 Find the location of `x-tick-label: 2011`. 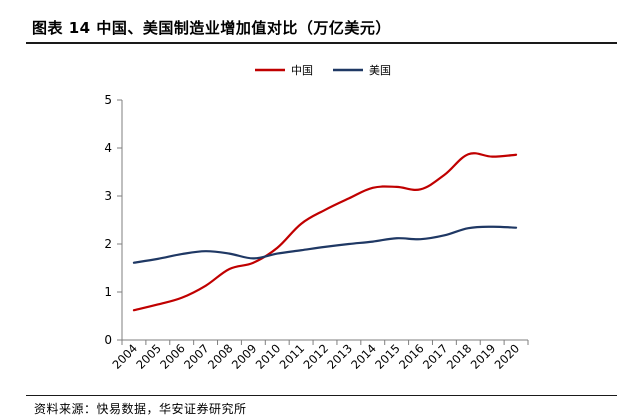

x-tick-label: 2011 is located at coordinates (292, 356).